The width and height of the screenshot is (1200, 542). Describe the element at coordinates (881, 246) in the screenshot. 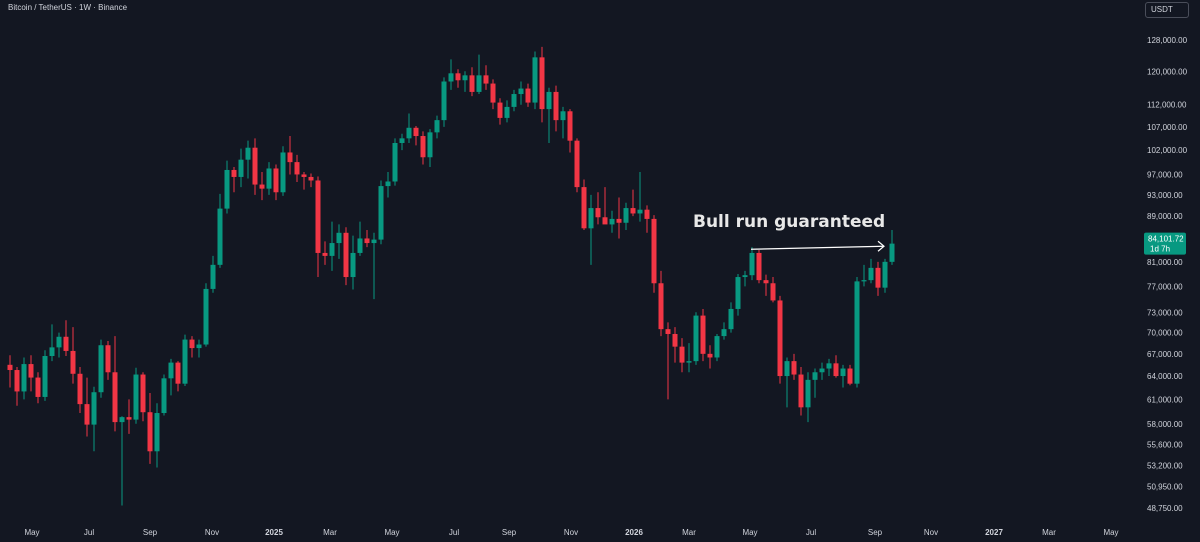

I see `annotation-arrow-head` at that location.